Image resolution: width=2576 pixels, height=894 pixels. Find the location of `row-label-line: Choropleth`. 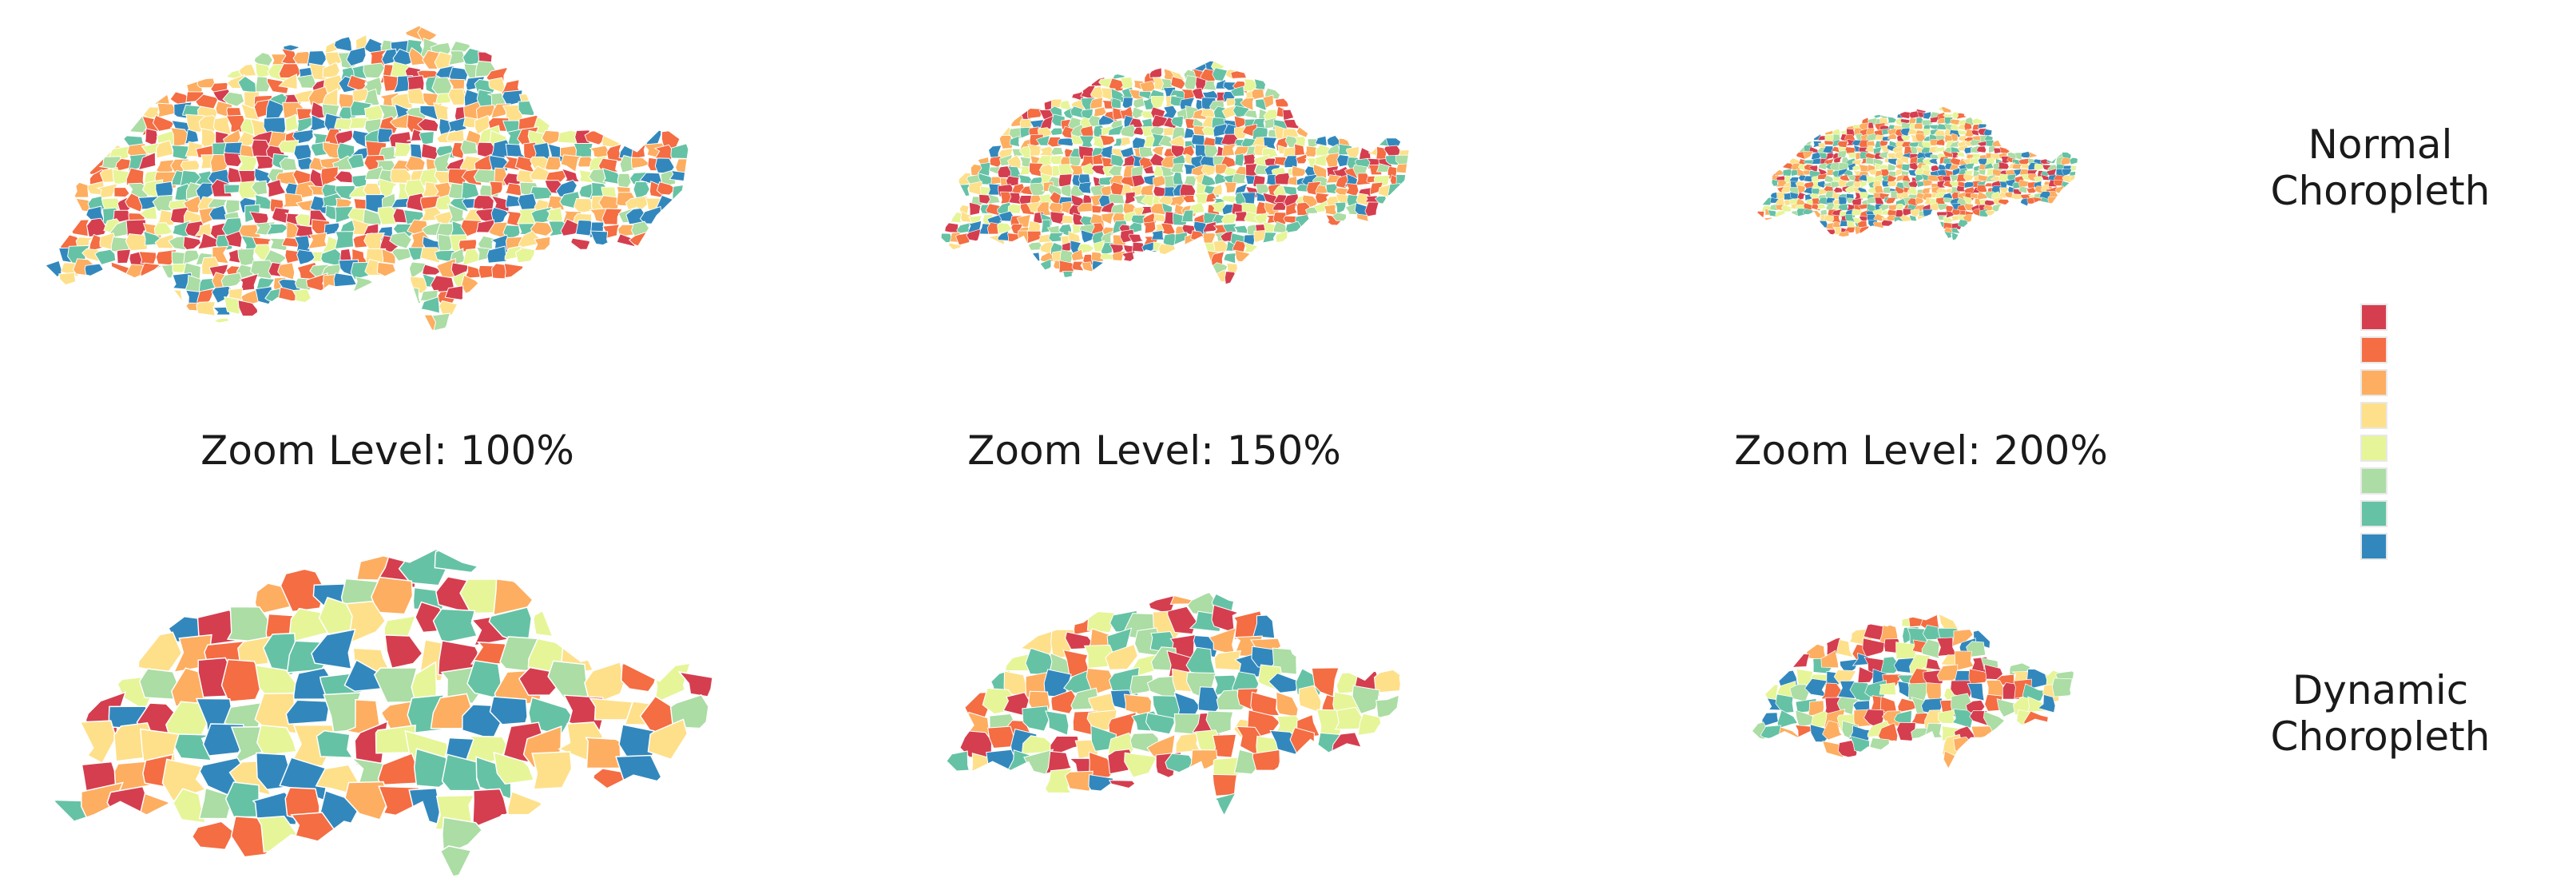

row-label-line: Choropleth is located at coordinates (2380, 736).